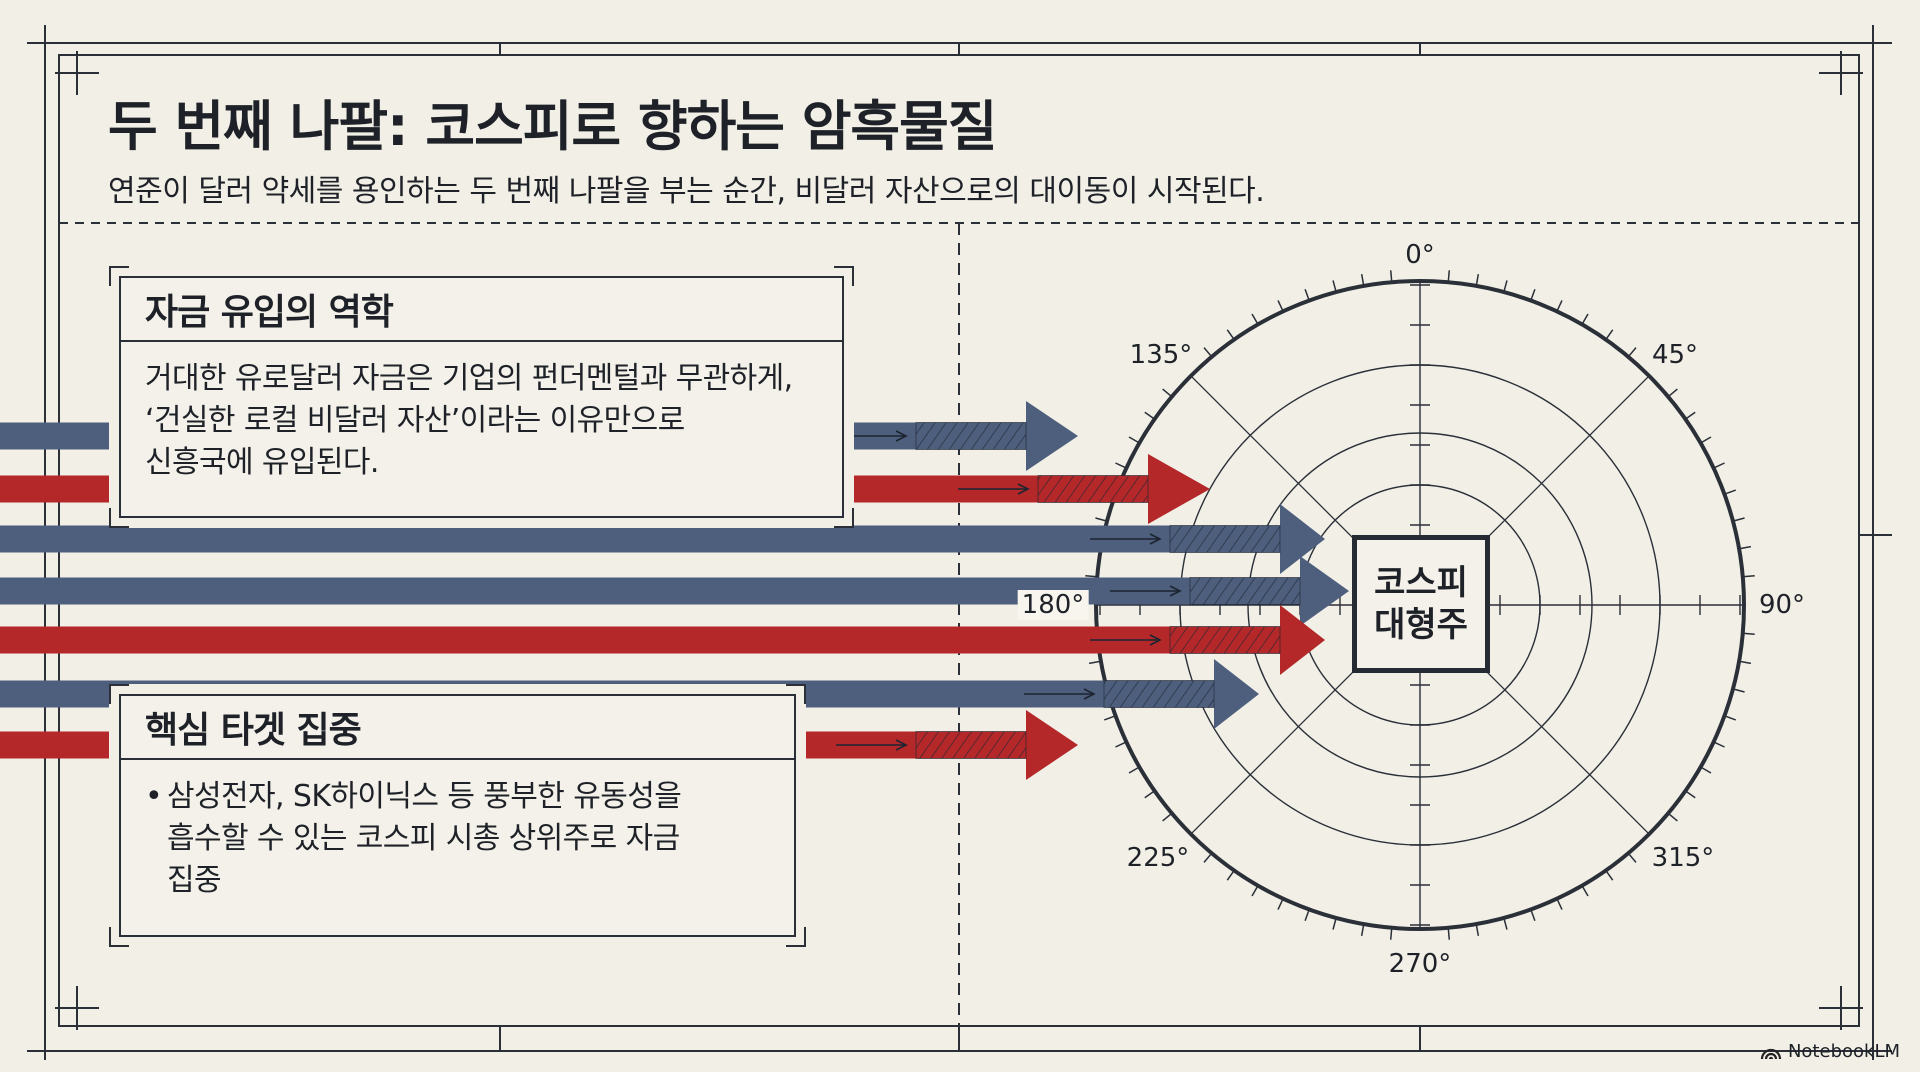 This screenshot has width=1920, height=1072. What do you see at coordinates (469, 378) in the screenshot?
I see `panel-line: 거대한 유로달러 자금은 기업의 펀더멘털과 무관하게,` at bounding box center [469, 378].